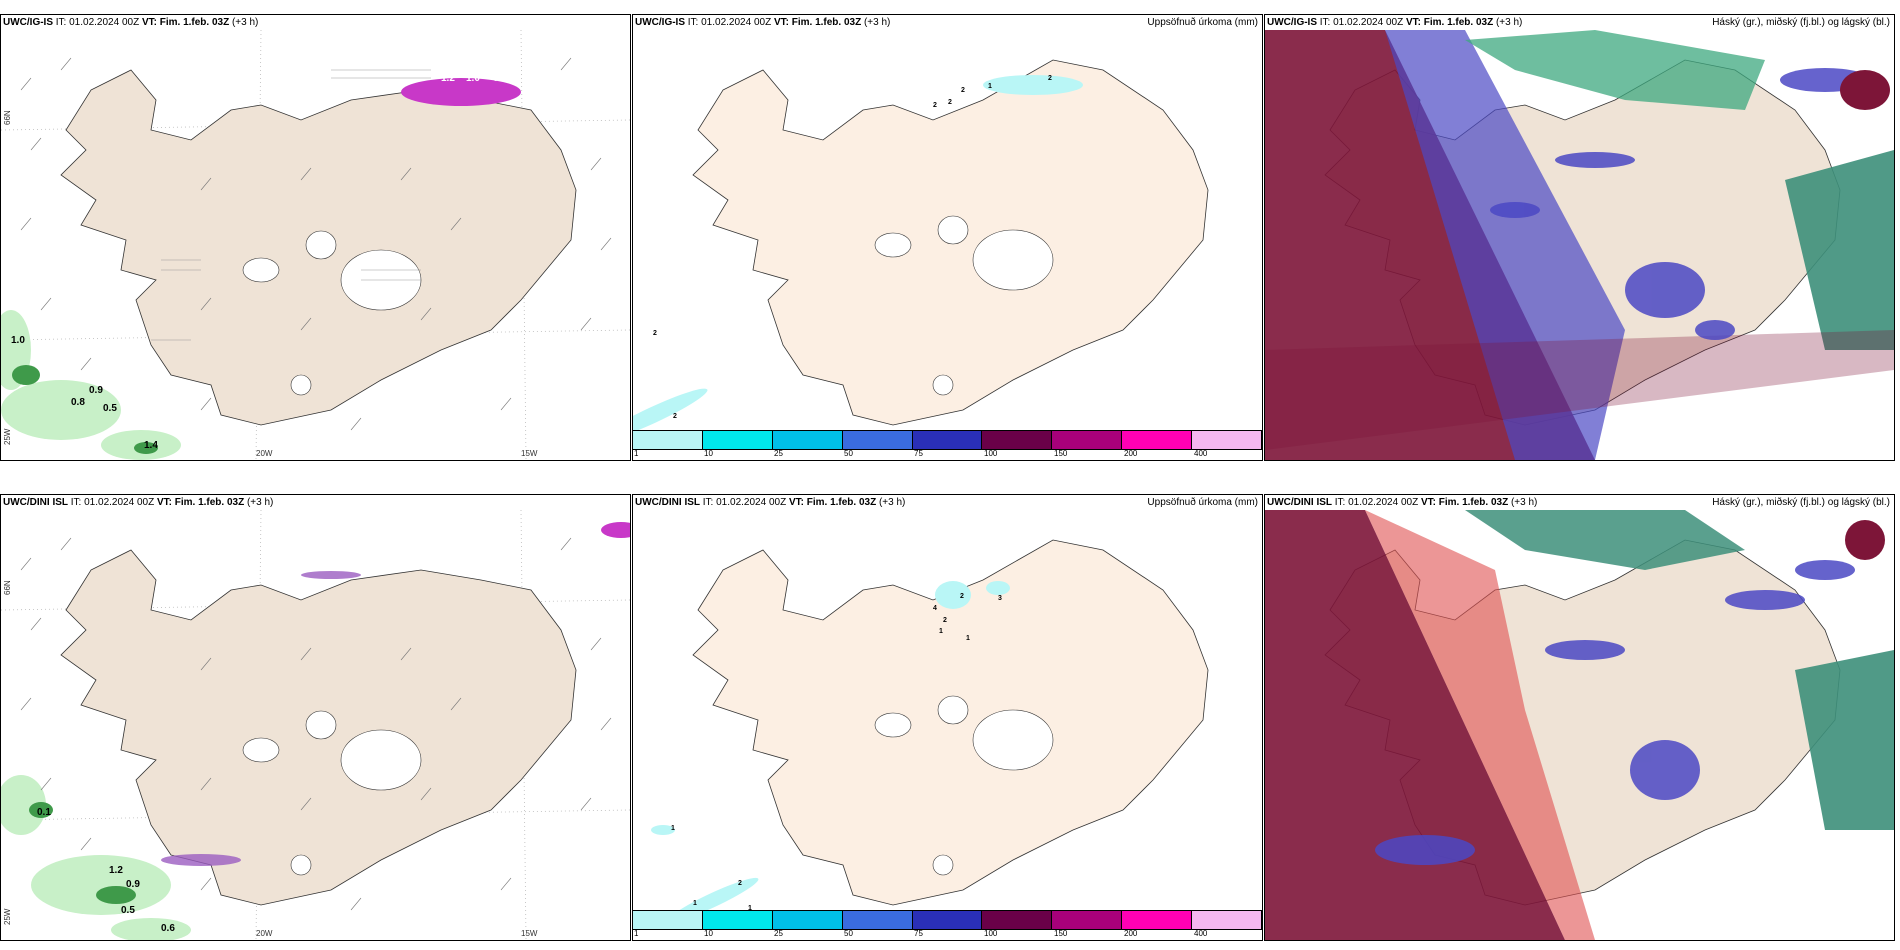 The image size is (1900, 950). Describe the element at coordinates (935, 608) in the screenshot. I see `precip-value: 4` at that location.